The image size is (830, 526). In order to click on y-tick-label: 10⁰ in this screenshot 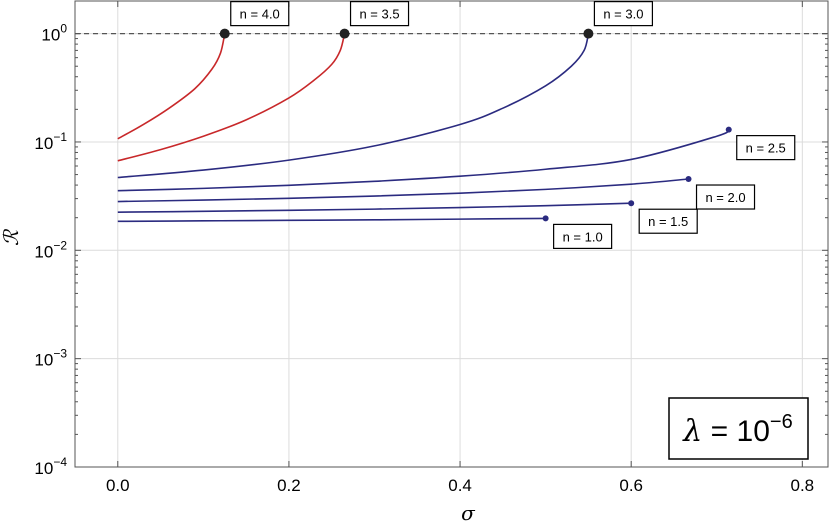, I will do `click(54, 33)`.